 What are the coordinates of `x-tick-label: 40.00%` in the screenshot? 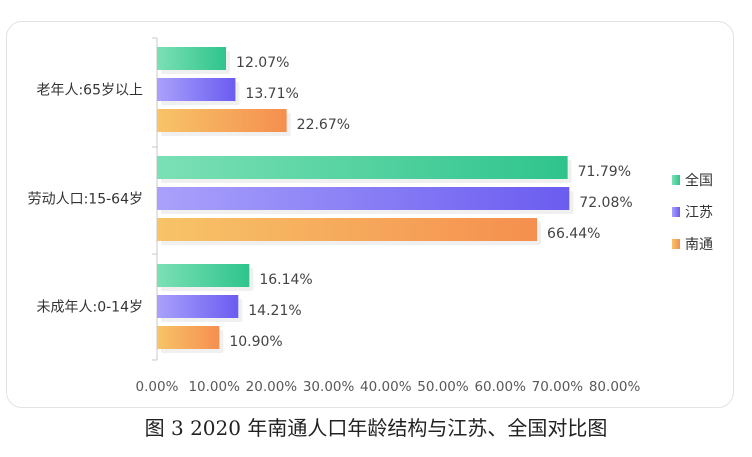 It's located at (386, 387).